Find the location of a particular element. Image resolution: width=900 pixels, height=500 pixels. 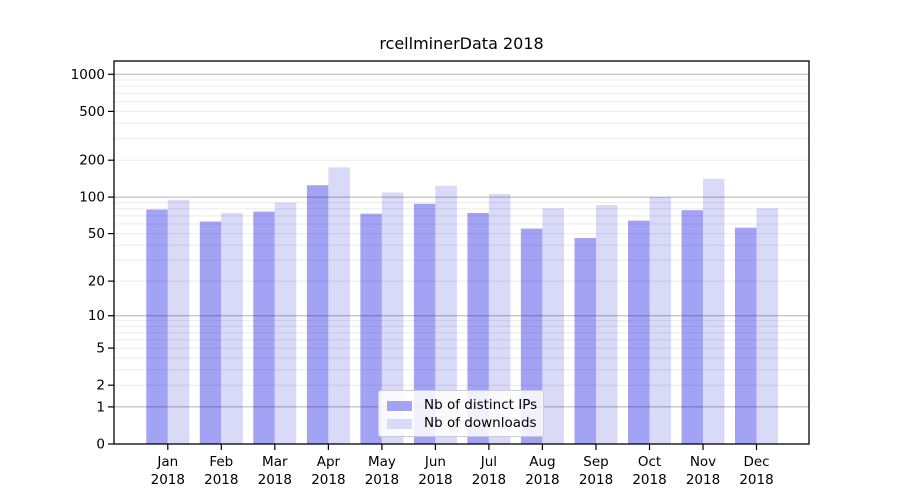

y-tick-label: 2 is located at coordinates (100, 386).